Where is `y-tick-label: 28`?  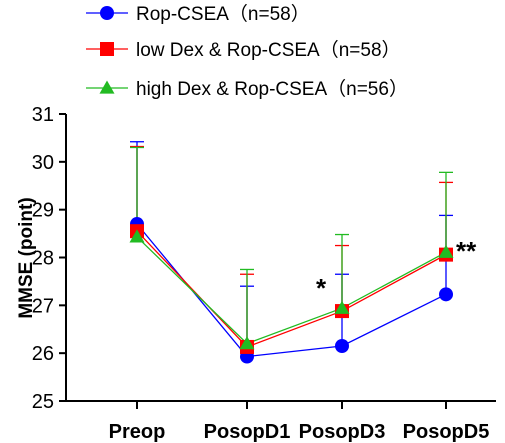
y-tick-label: 28 is located at coordinates (43, 259).